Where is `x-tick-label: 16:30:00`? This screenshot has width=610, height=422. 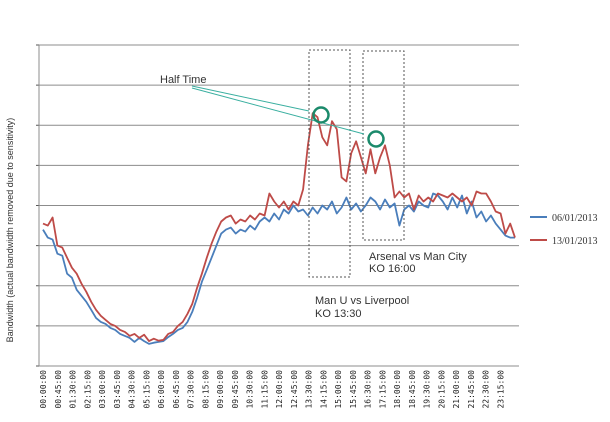
x-tick-label: 16:30:00 is located at coordinates (368, 389).